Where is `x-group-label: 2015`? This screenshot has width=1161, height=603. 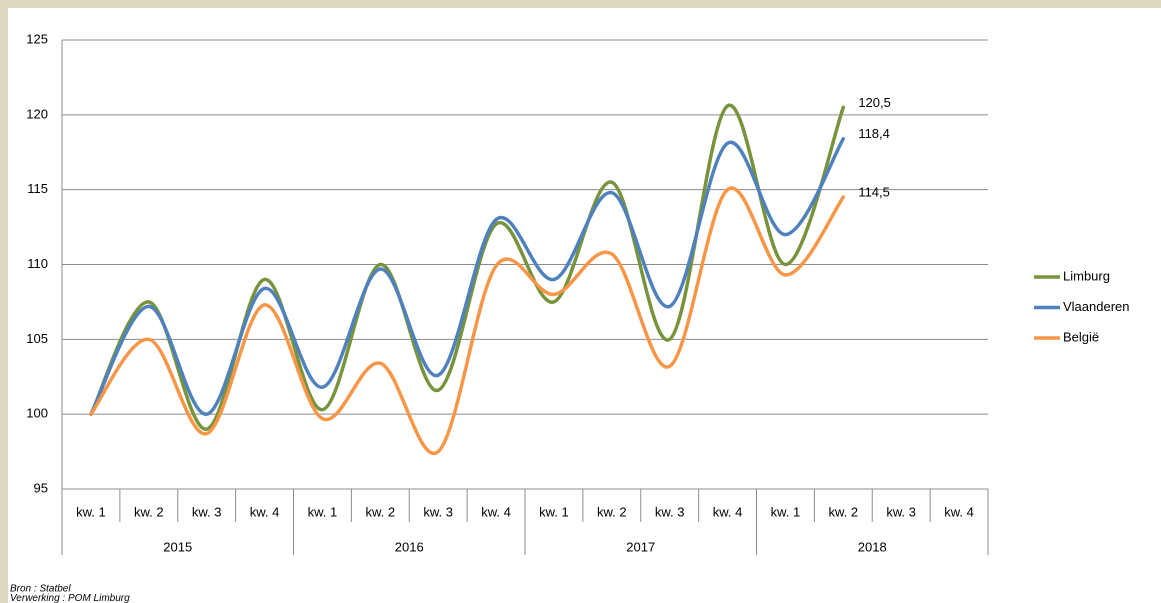
x-group-label: 2015 is located at coordinates (177, 546).